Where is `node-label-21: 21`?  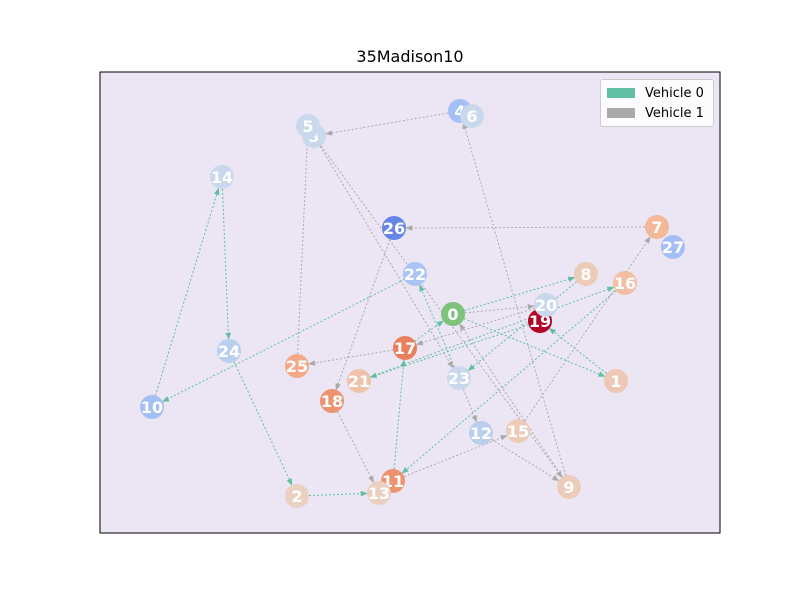 node-label-21: 21 is located at coordinates (359, 381).